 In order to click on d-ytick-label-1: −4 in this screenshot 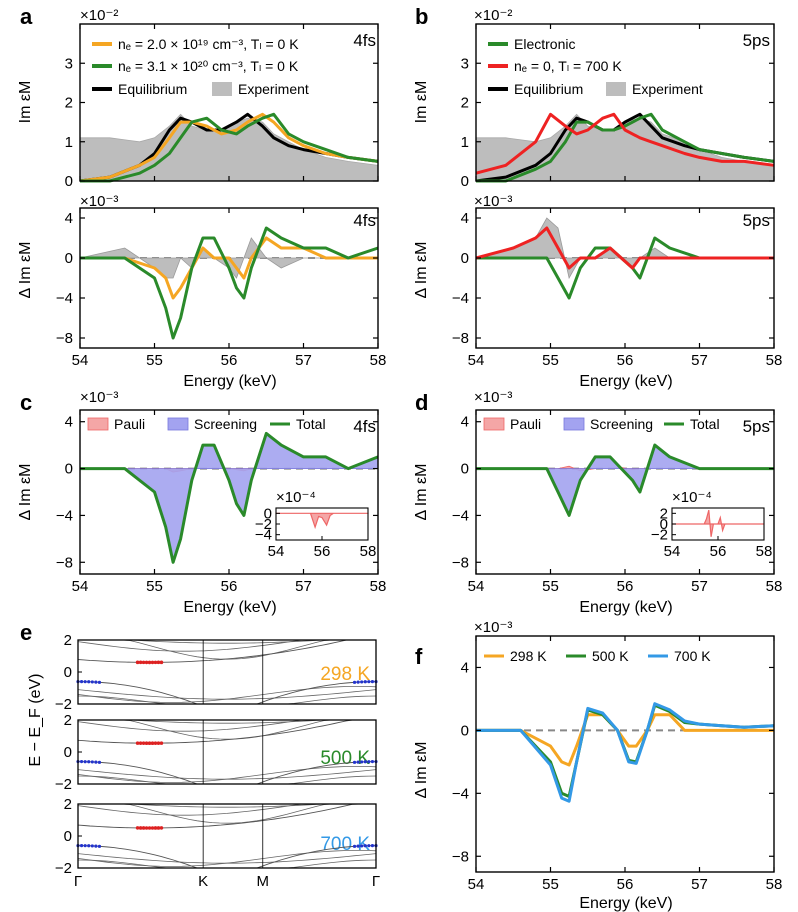, I will do `click(460, 515)`.